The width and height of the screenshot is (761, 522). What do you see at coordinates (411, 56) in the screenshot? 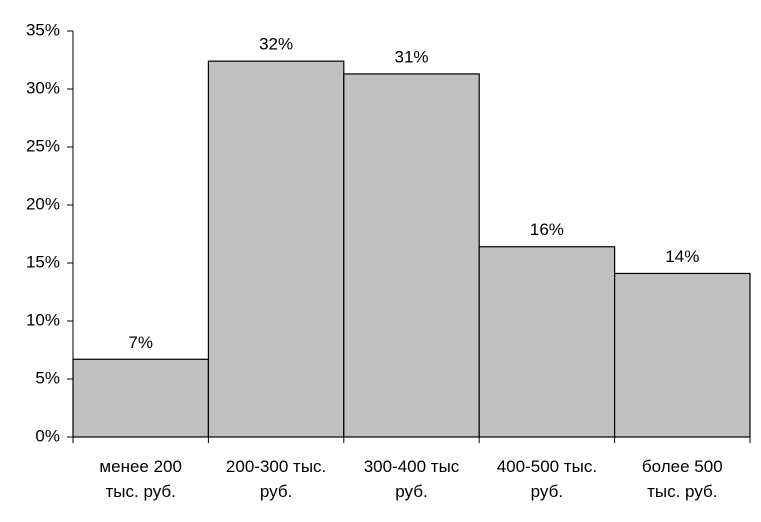
I see `value-label: 31%` at bounding box center [411, 56].